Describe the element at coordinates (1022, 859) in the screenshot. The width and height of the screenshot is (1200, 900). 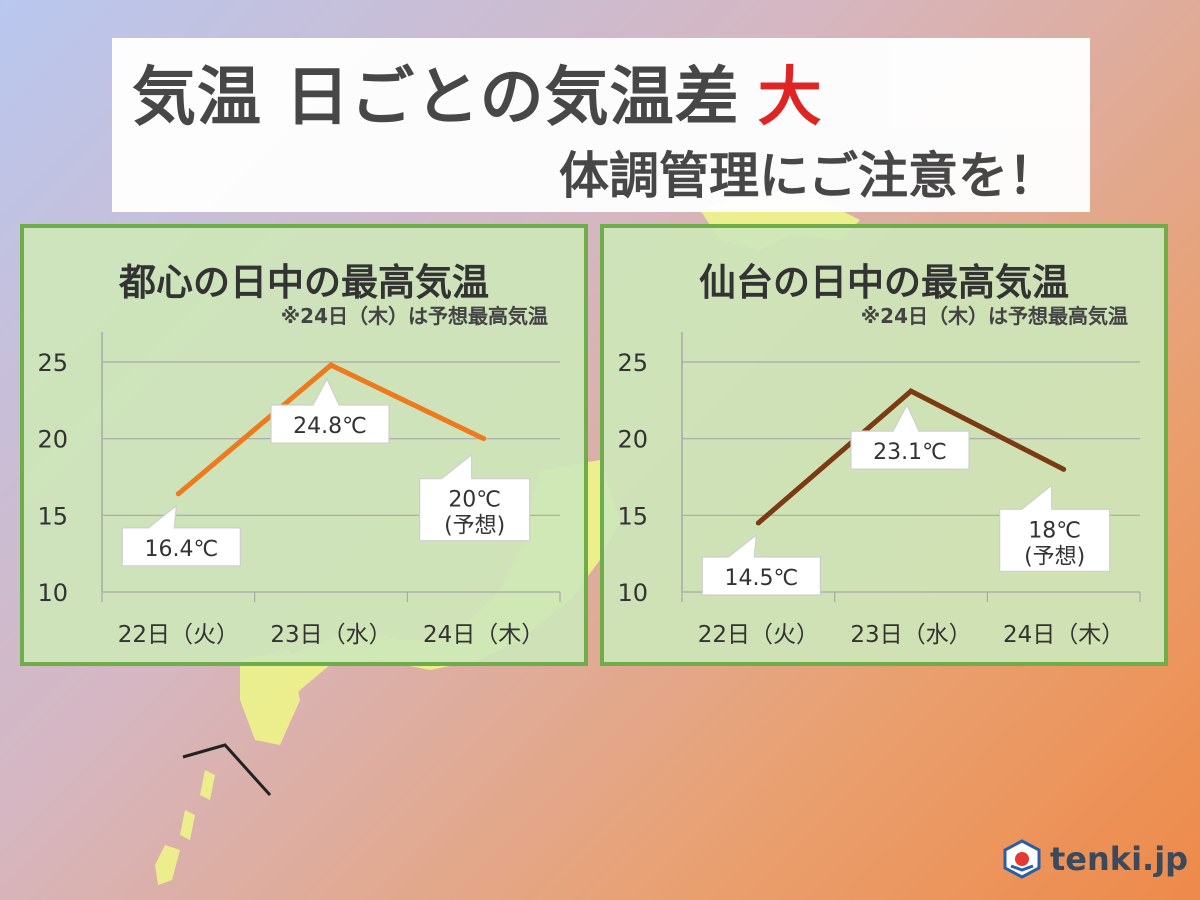
I see `tenki-logo-icon` at that location.